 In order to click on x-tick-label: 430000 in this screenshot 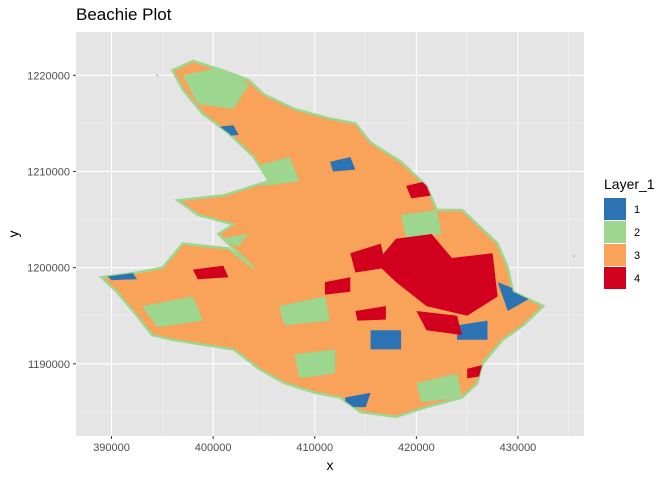, I will do `click(518, 448)`.